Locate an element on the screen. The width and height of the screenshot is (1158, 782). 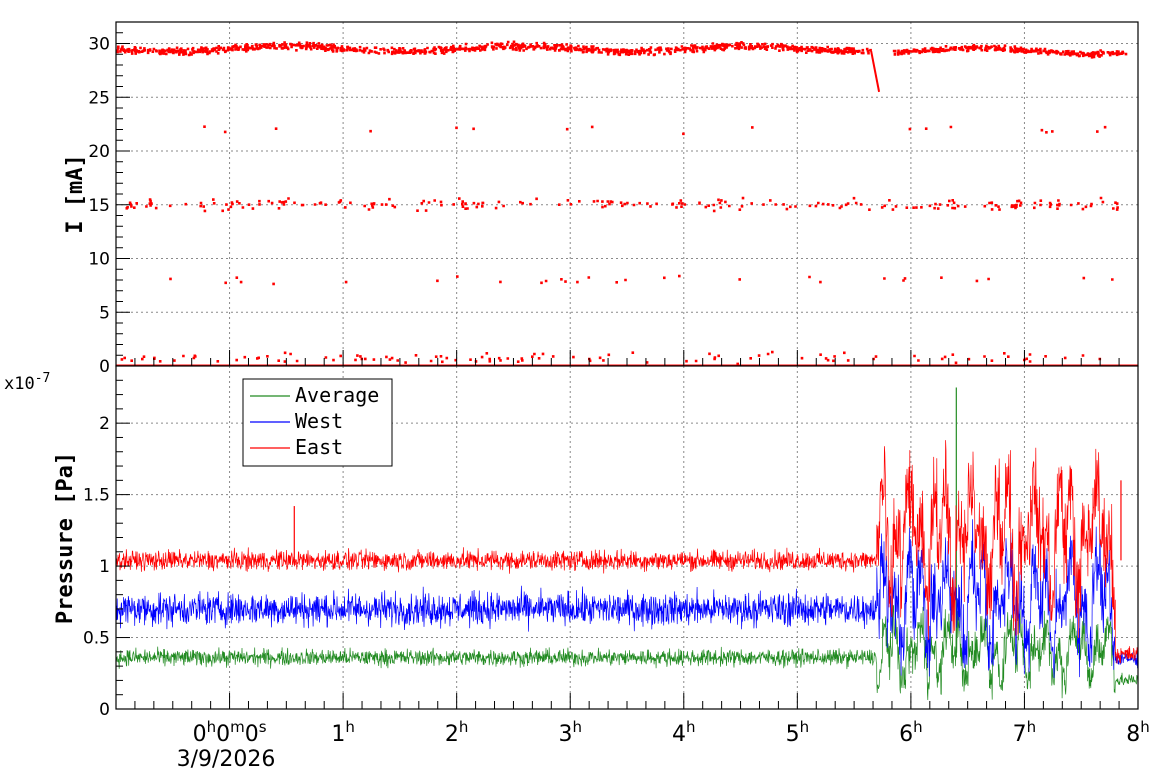
pressure-series-average is located at coordinates (627, 652).